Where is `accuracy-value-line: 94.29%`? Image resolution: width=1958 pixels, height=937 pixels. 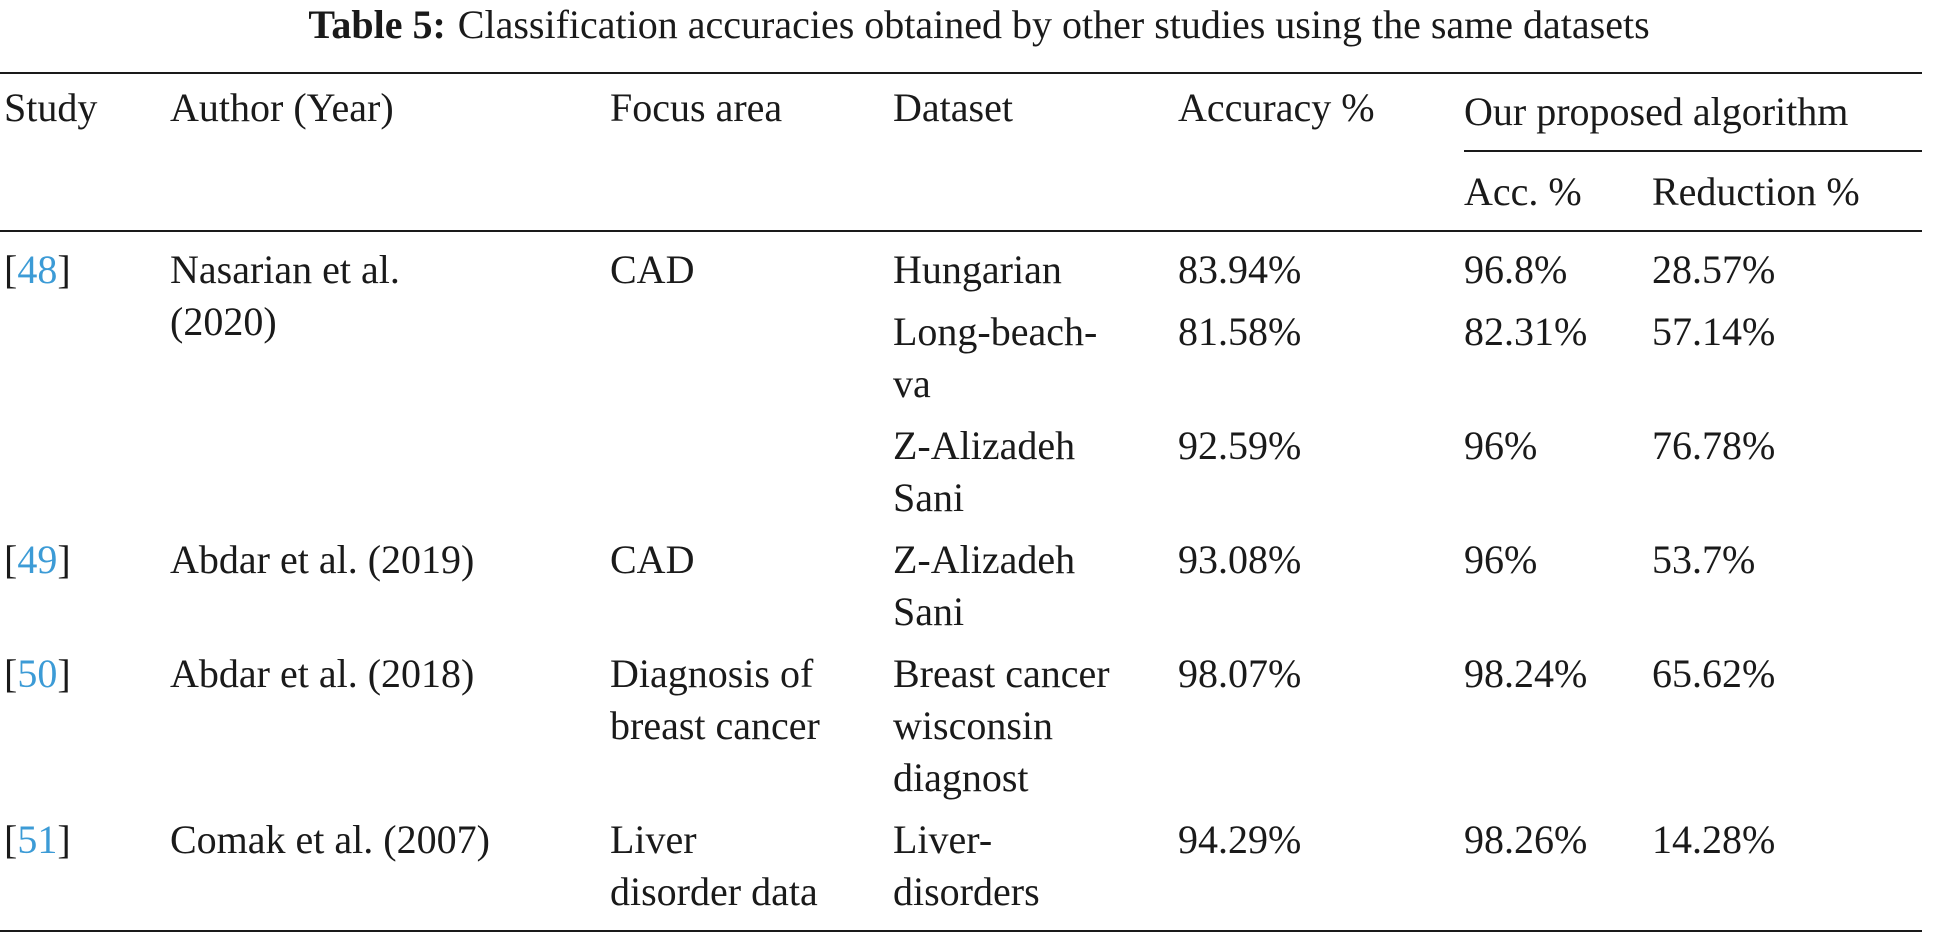
accuracy-value-line: 94.29% is located at coordinates (1240, 839).